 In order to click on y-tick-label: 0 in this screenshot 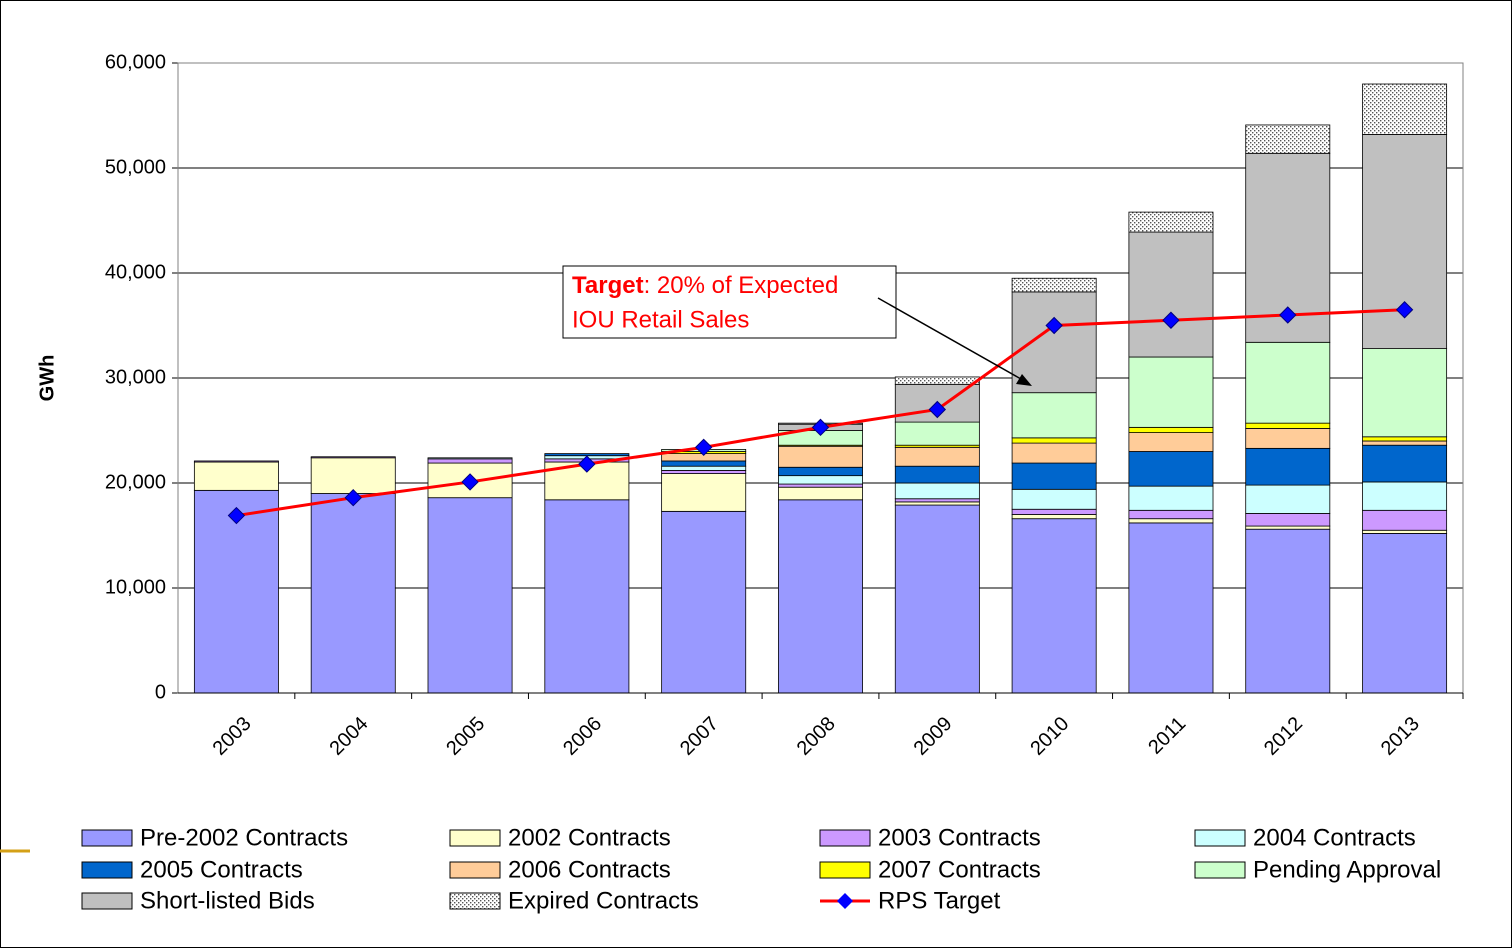, I will do `click(160, 692)`.